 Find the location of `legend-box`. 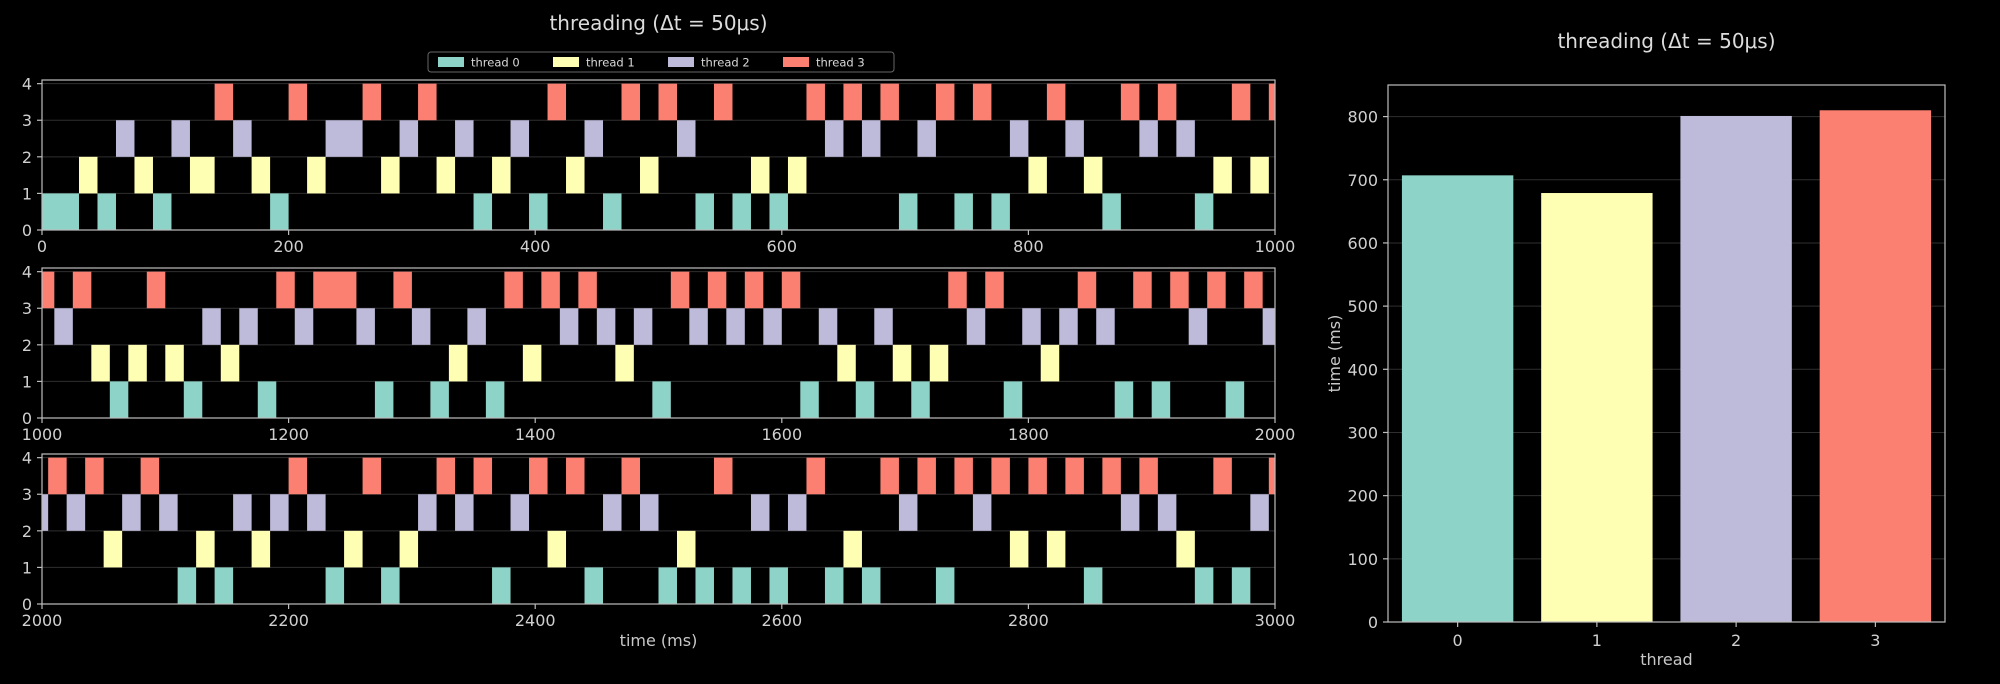

legend-box is located at coordinates (661, 62).